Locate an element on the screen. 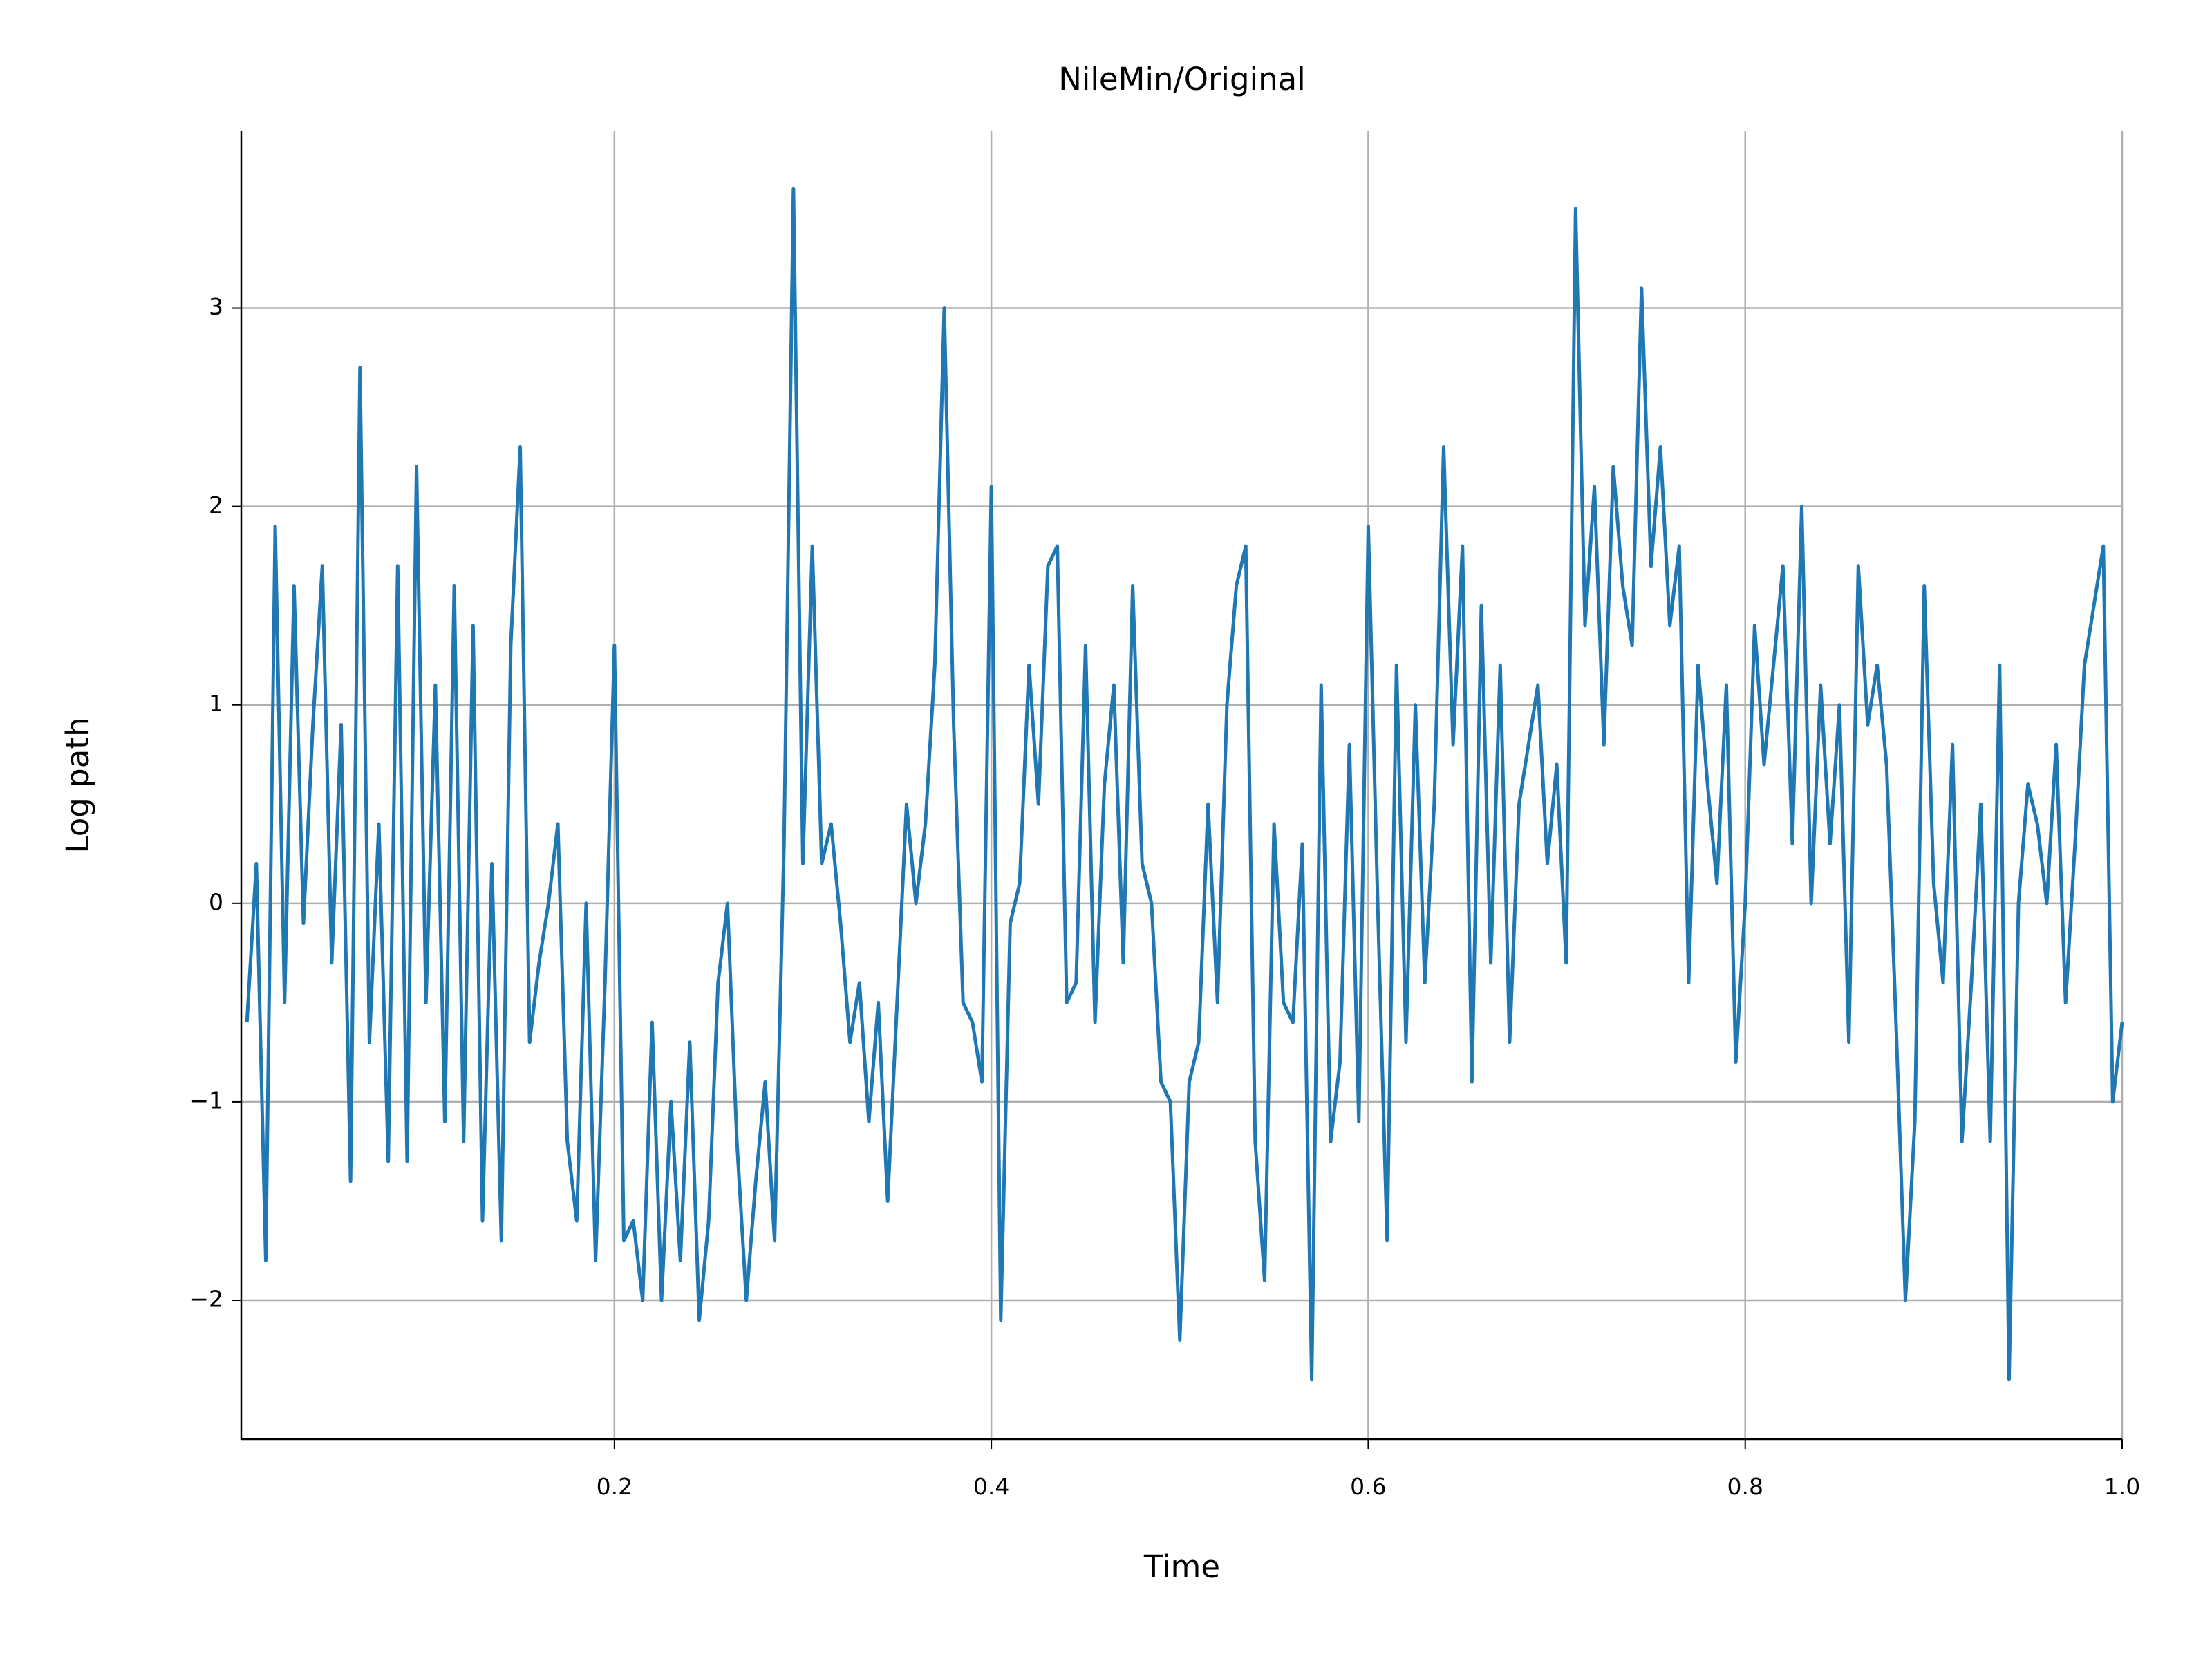  y-tick-label: −2 is located at coordinates (206, 1299).